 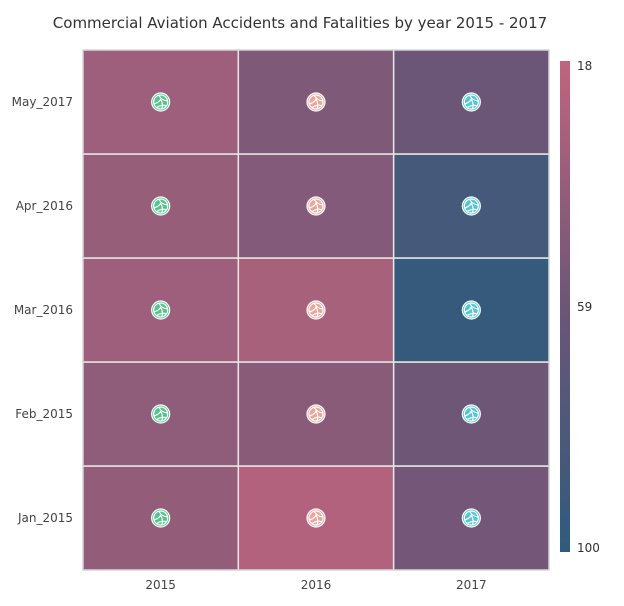 I want to click on legend-label-max: 100, so click(x=588, y=548).